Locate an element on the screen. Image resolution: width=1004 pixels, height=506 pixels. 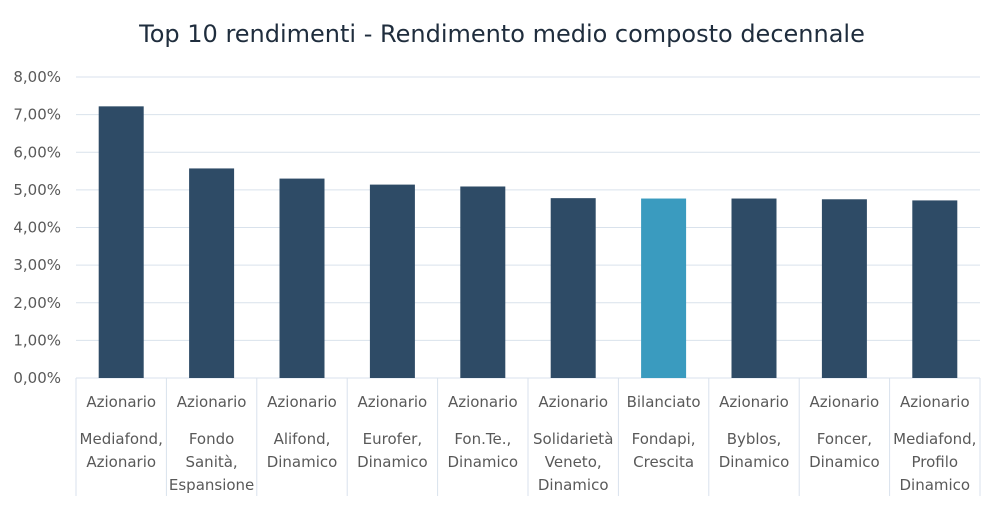
category-label: Veneto, is located at coordinates (573, 462).